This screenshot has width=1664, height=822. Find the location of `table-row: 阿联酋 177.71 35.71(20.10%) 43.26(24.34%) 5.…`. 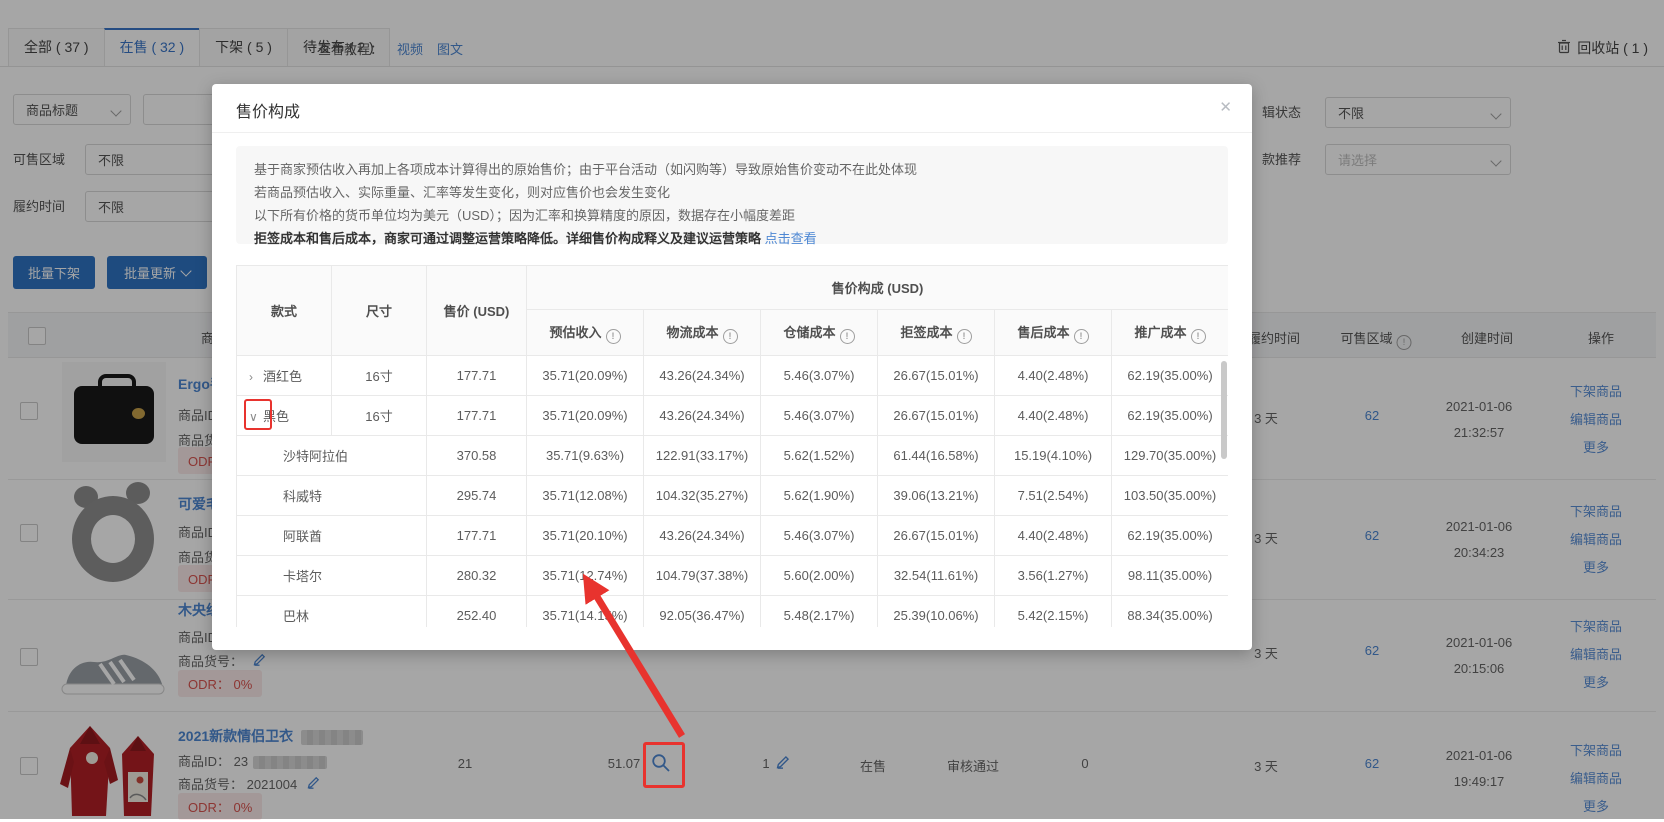

table-row: 阿联酋 177.71 35.71(20.10%) 43.26(24.34%) 5.… is located at coordinates (732, 535).